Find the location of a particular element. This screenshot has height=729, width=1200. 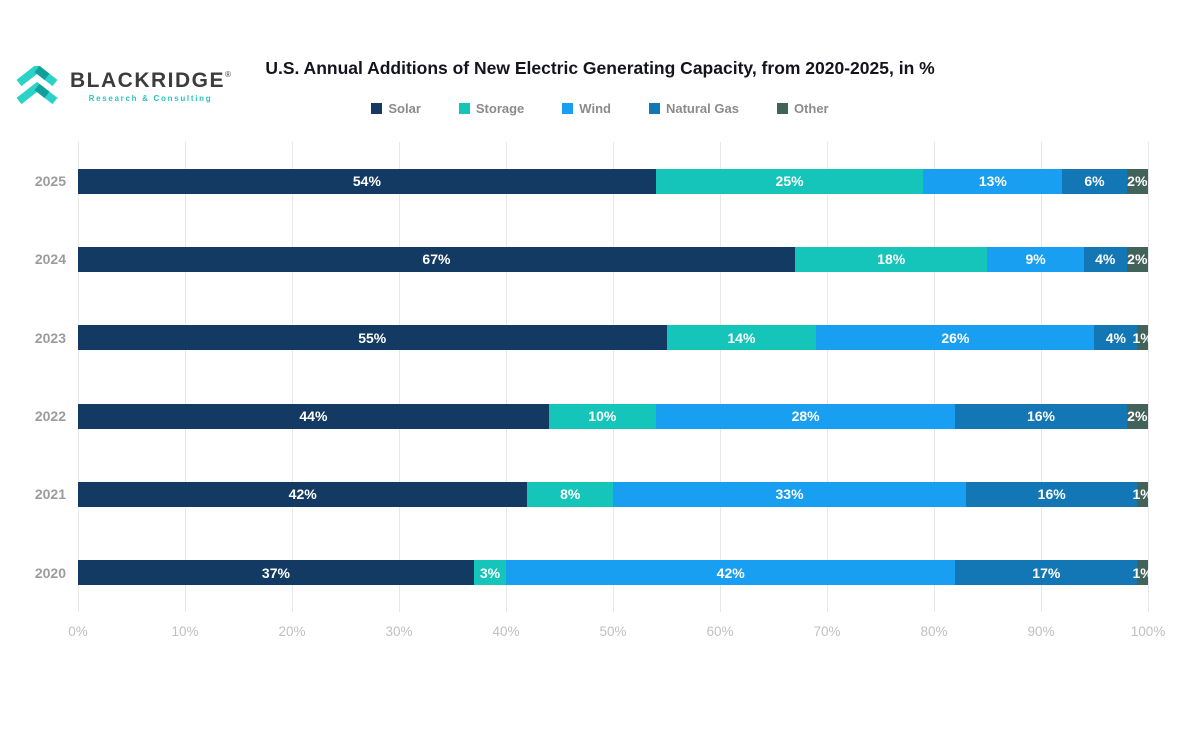

chart-row-2022: 44% 10% 28% 16% 2% is located at coordinates (613, 416).